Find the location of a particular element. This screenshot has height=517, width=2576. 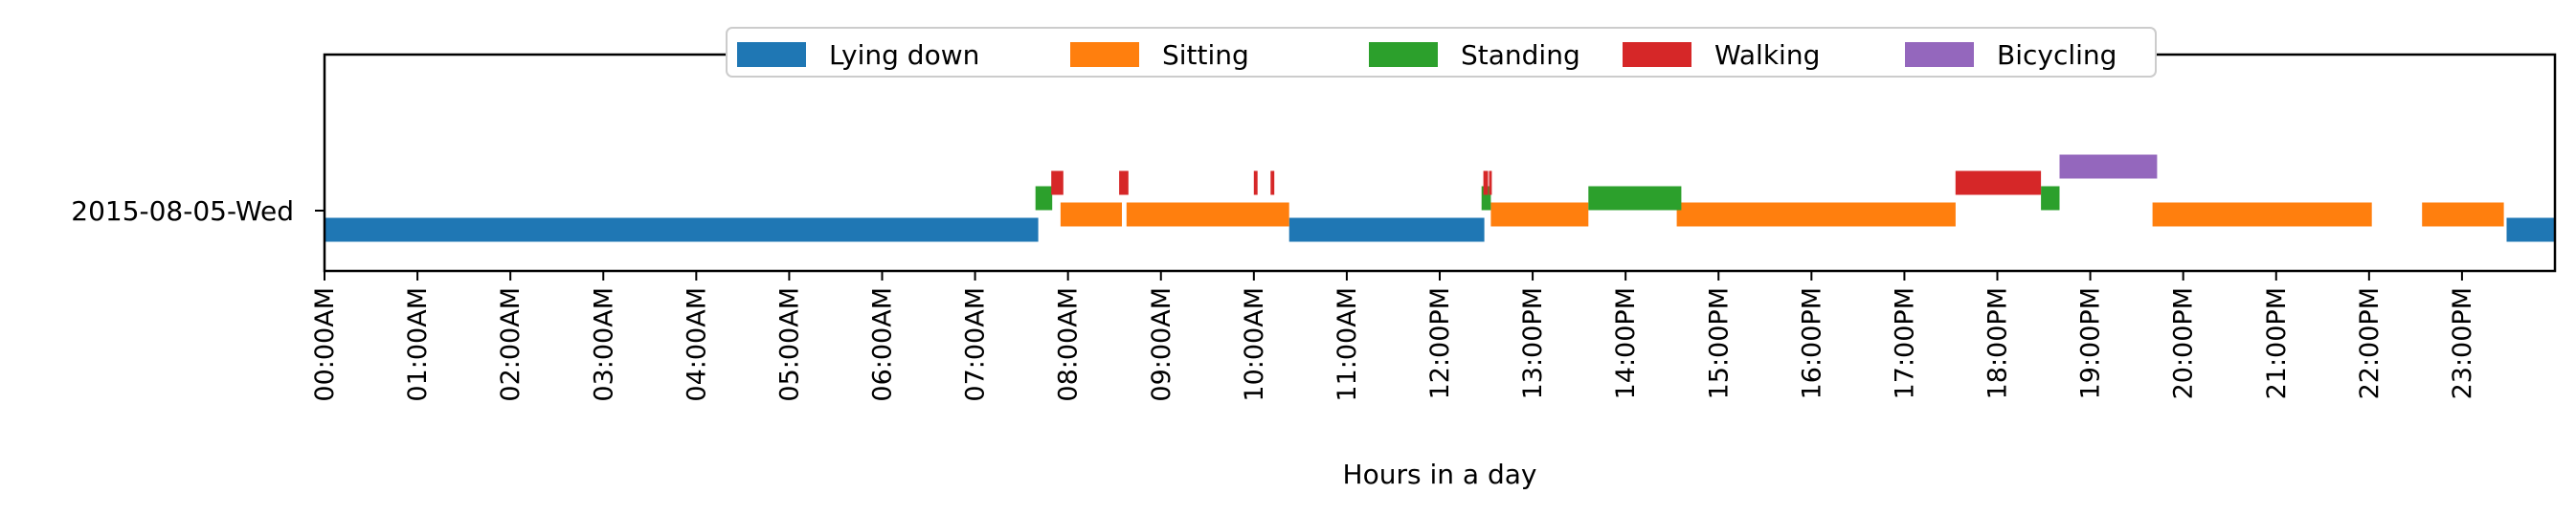

legend-swatch-sitting is located at coordinates (1104, 54).